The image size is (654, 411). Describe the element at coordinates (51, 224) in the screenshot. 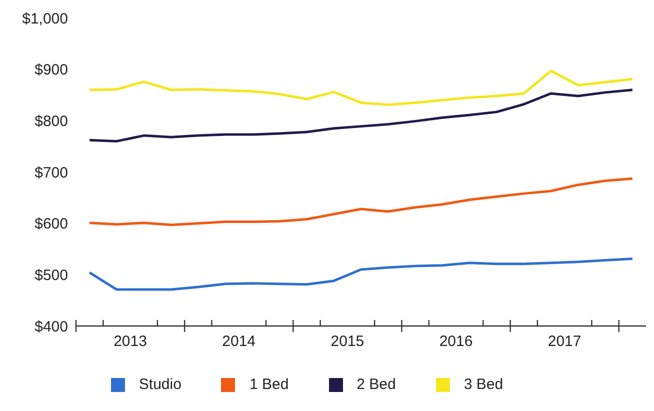

I see `y-tick-label: $600` at that location.